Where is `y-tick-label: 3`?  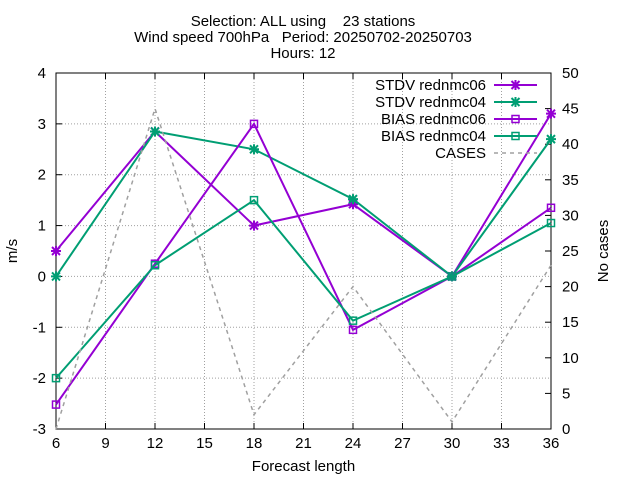
y-tick-label: 3 is located at coordinates (42, 124).